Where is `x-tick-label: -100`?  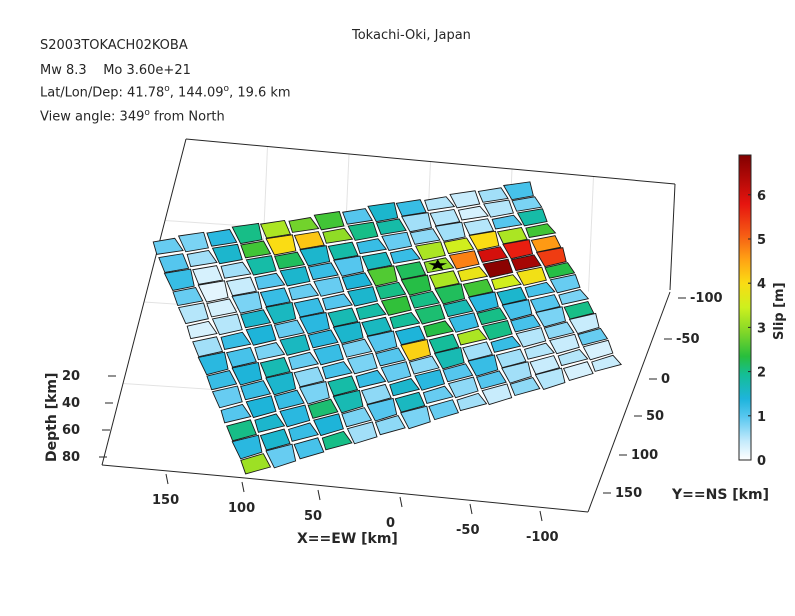 x-tick-label: -100 is located at coordinates (542, 537).